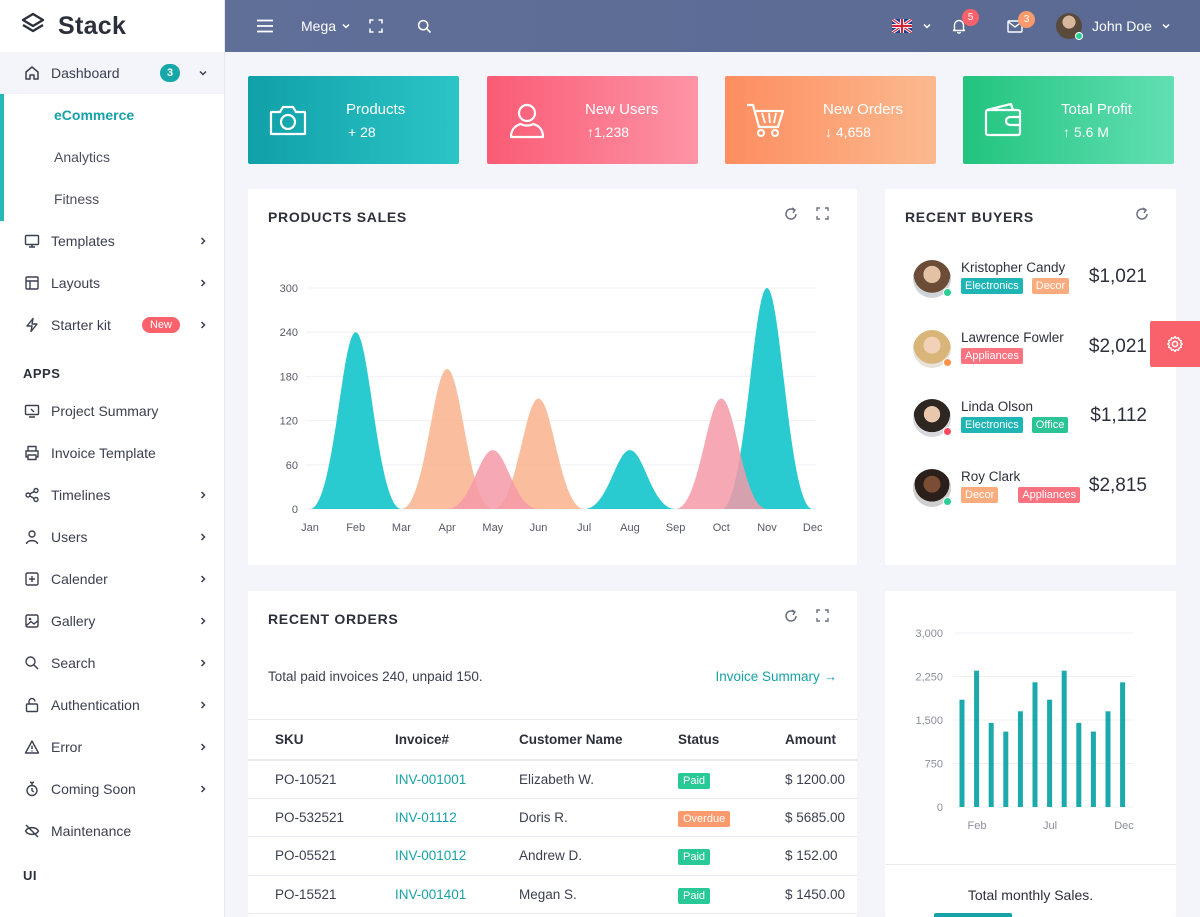 This screenshot has height=917, width=1200. Describe the element at coordinates (265, 26) in the screenshot. I see `hamburger-menu-icon` at that location.